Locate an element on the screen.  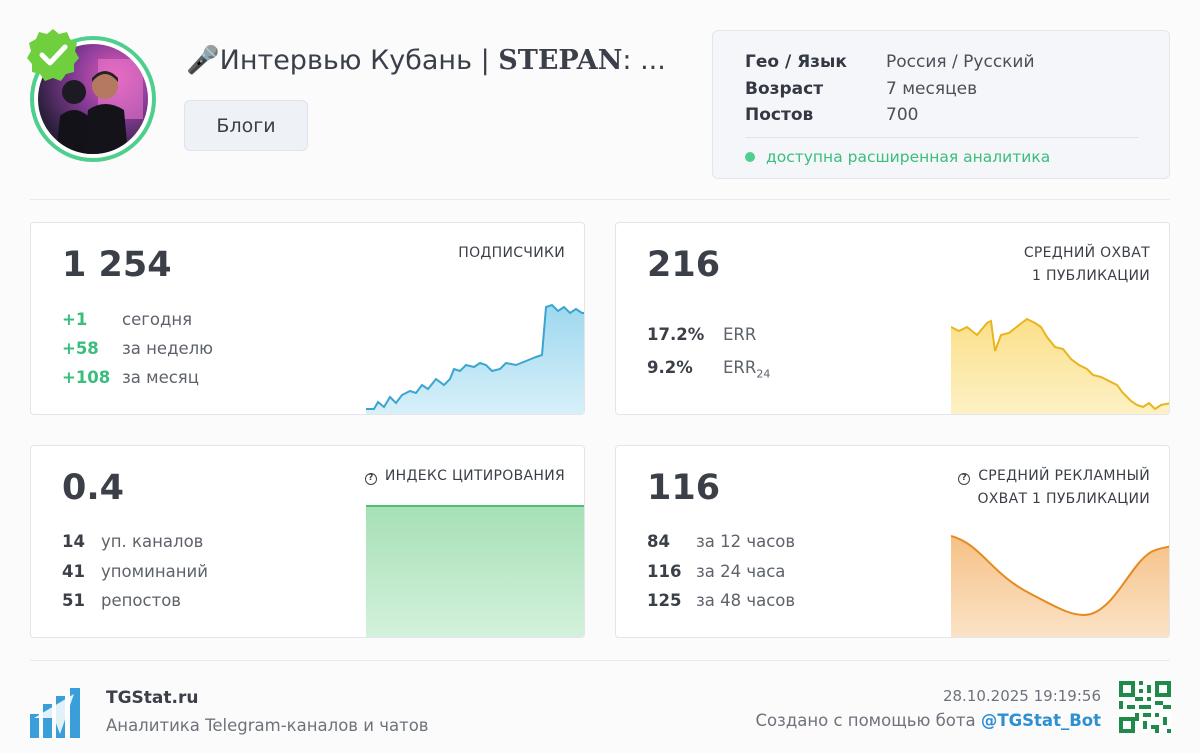
err-row: 17.2% ERR is located at coordinates (701, 334).